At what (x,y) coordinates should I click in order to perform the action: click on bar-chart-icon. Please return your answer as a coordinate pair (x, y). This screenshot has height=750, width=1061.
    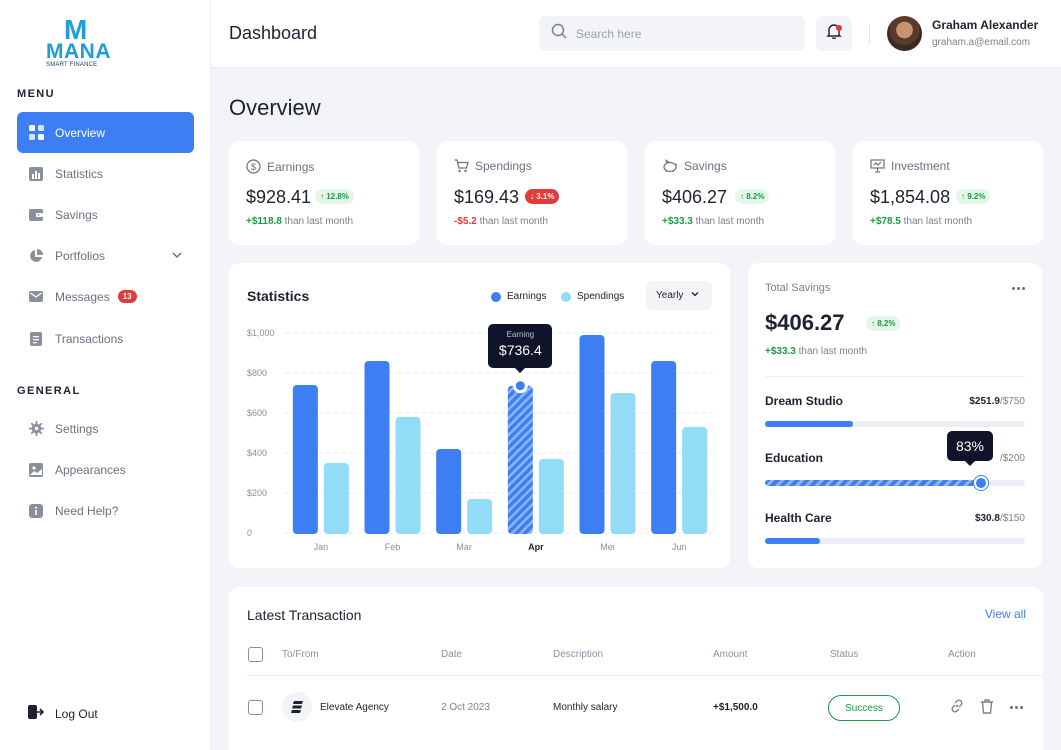
    Looking at the image, I should click on (36, 174).